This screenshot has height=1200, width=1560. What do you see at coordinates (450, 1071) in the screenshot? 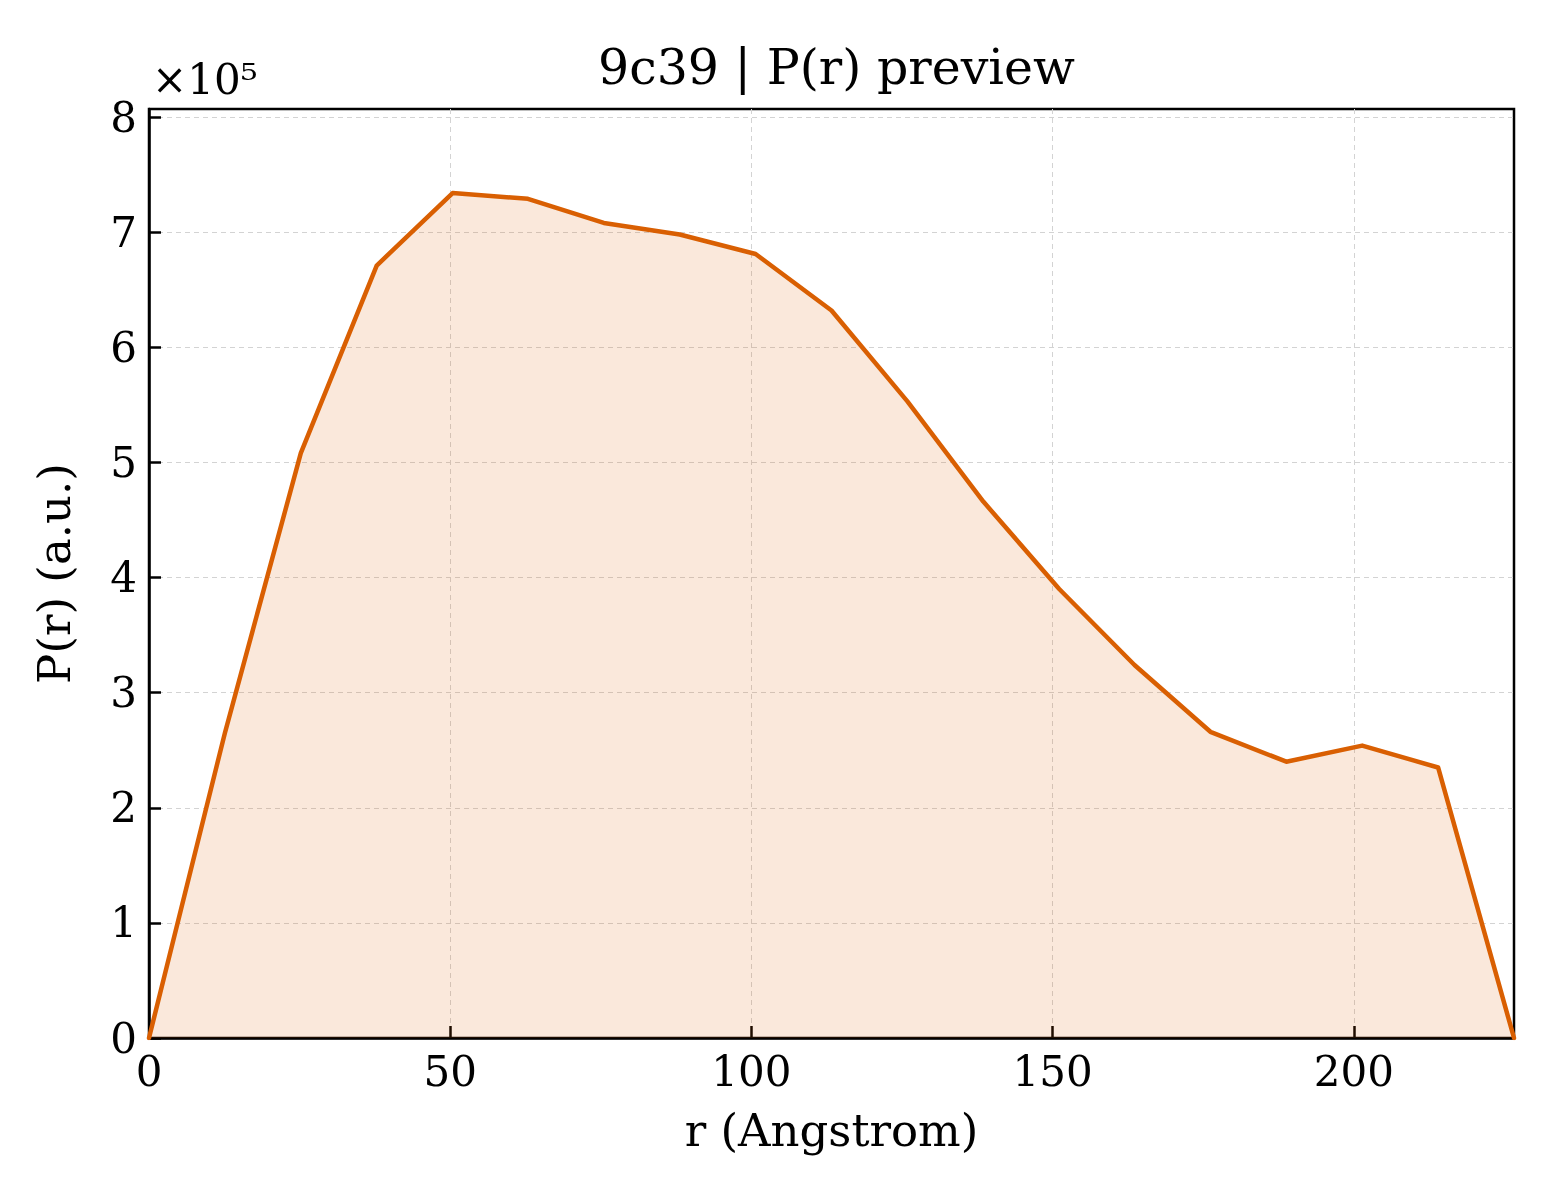
I see `x-tick-label: 50` at bounding box center [450, 1071].